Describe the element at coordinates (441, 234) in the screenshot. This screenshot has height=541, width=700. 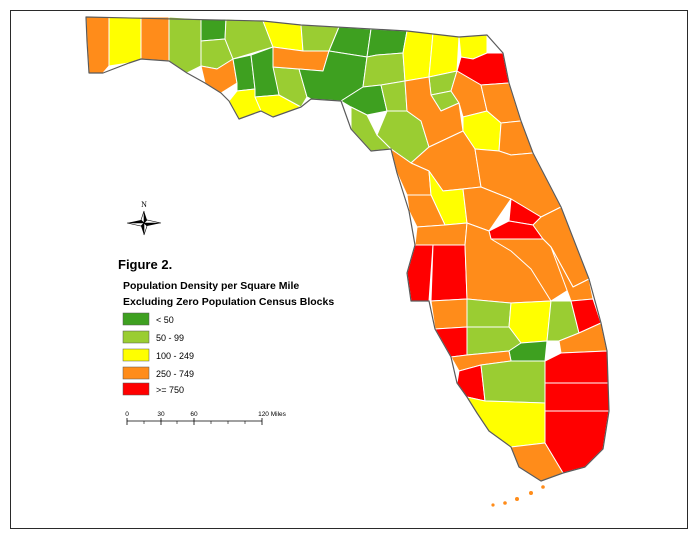
I see `county-pasco` at that location.